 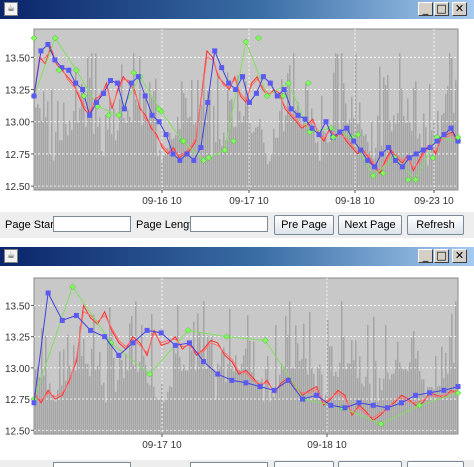 I want to click on pre-page-button: Pre Page, so click(x=304, y=225).